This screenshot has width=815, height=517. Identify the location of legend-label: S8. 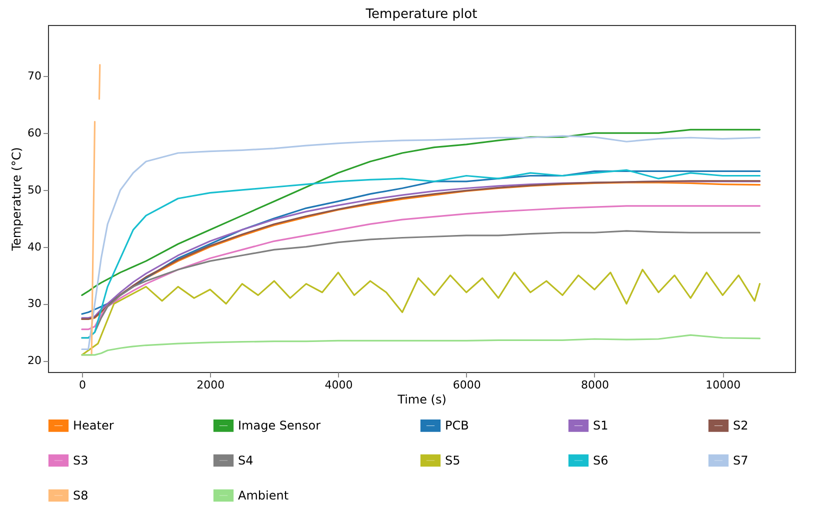
(80, 495).